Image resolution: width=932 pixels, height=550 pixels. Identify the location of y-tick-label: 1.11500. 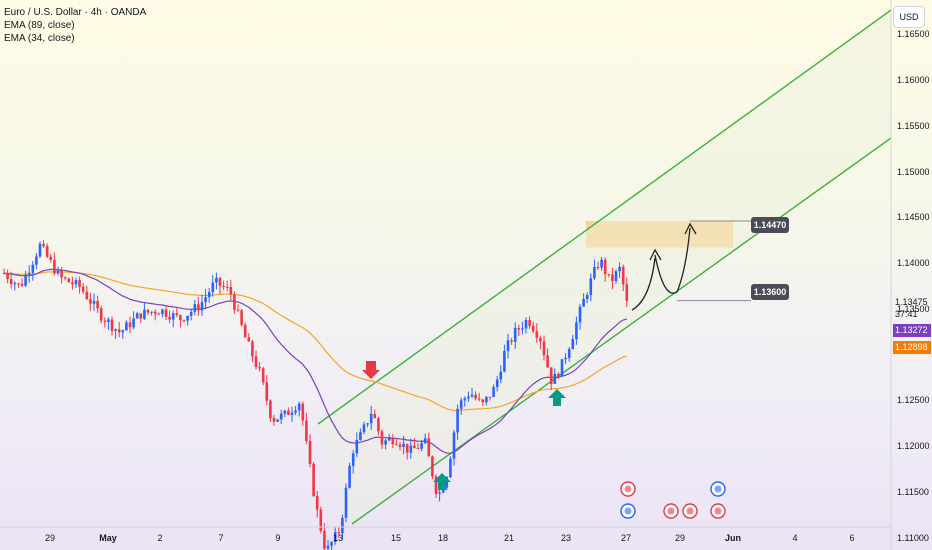
(913, 491).